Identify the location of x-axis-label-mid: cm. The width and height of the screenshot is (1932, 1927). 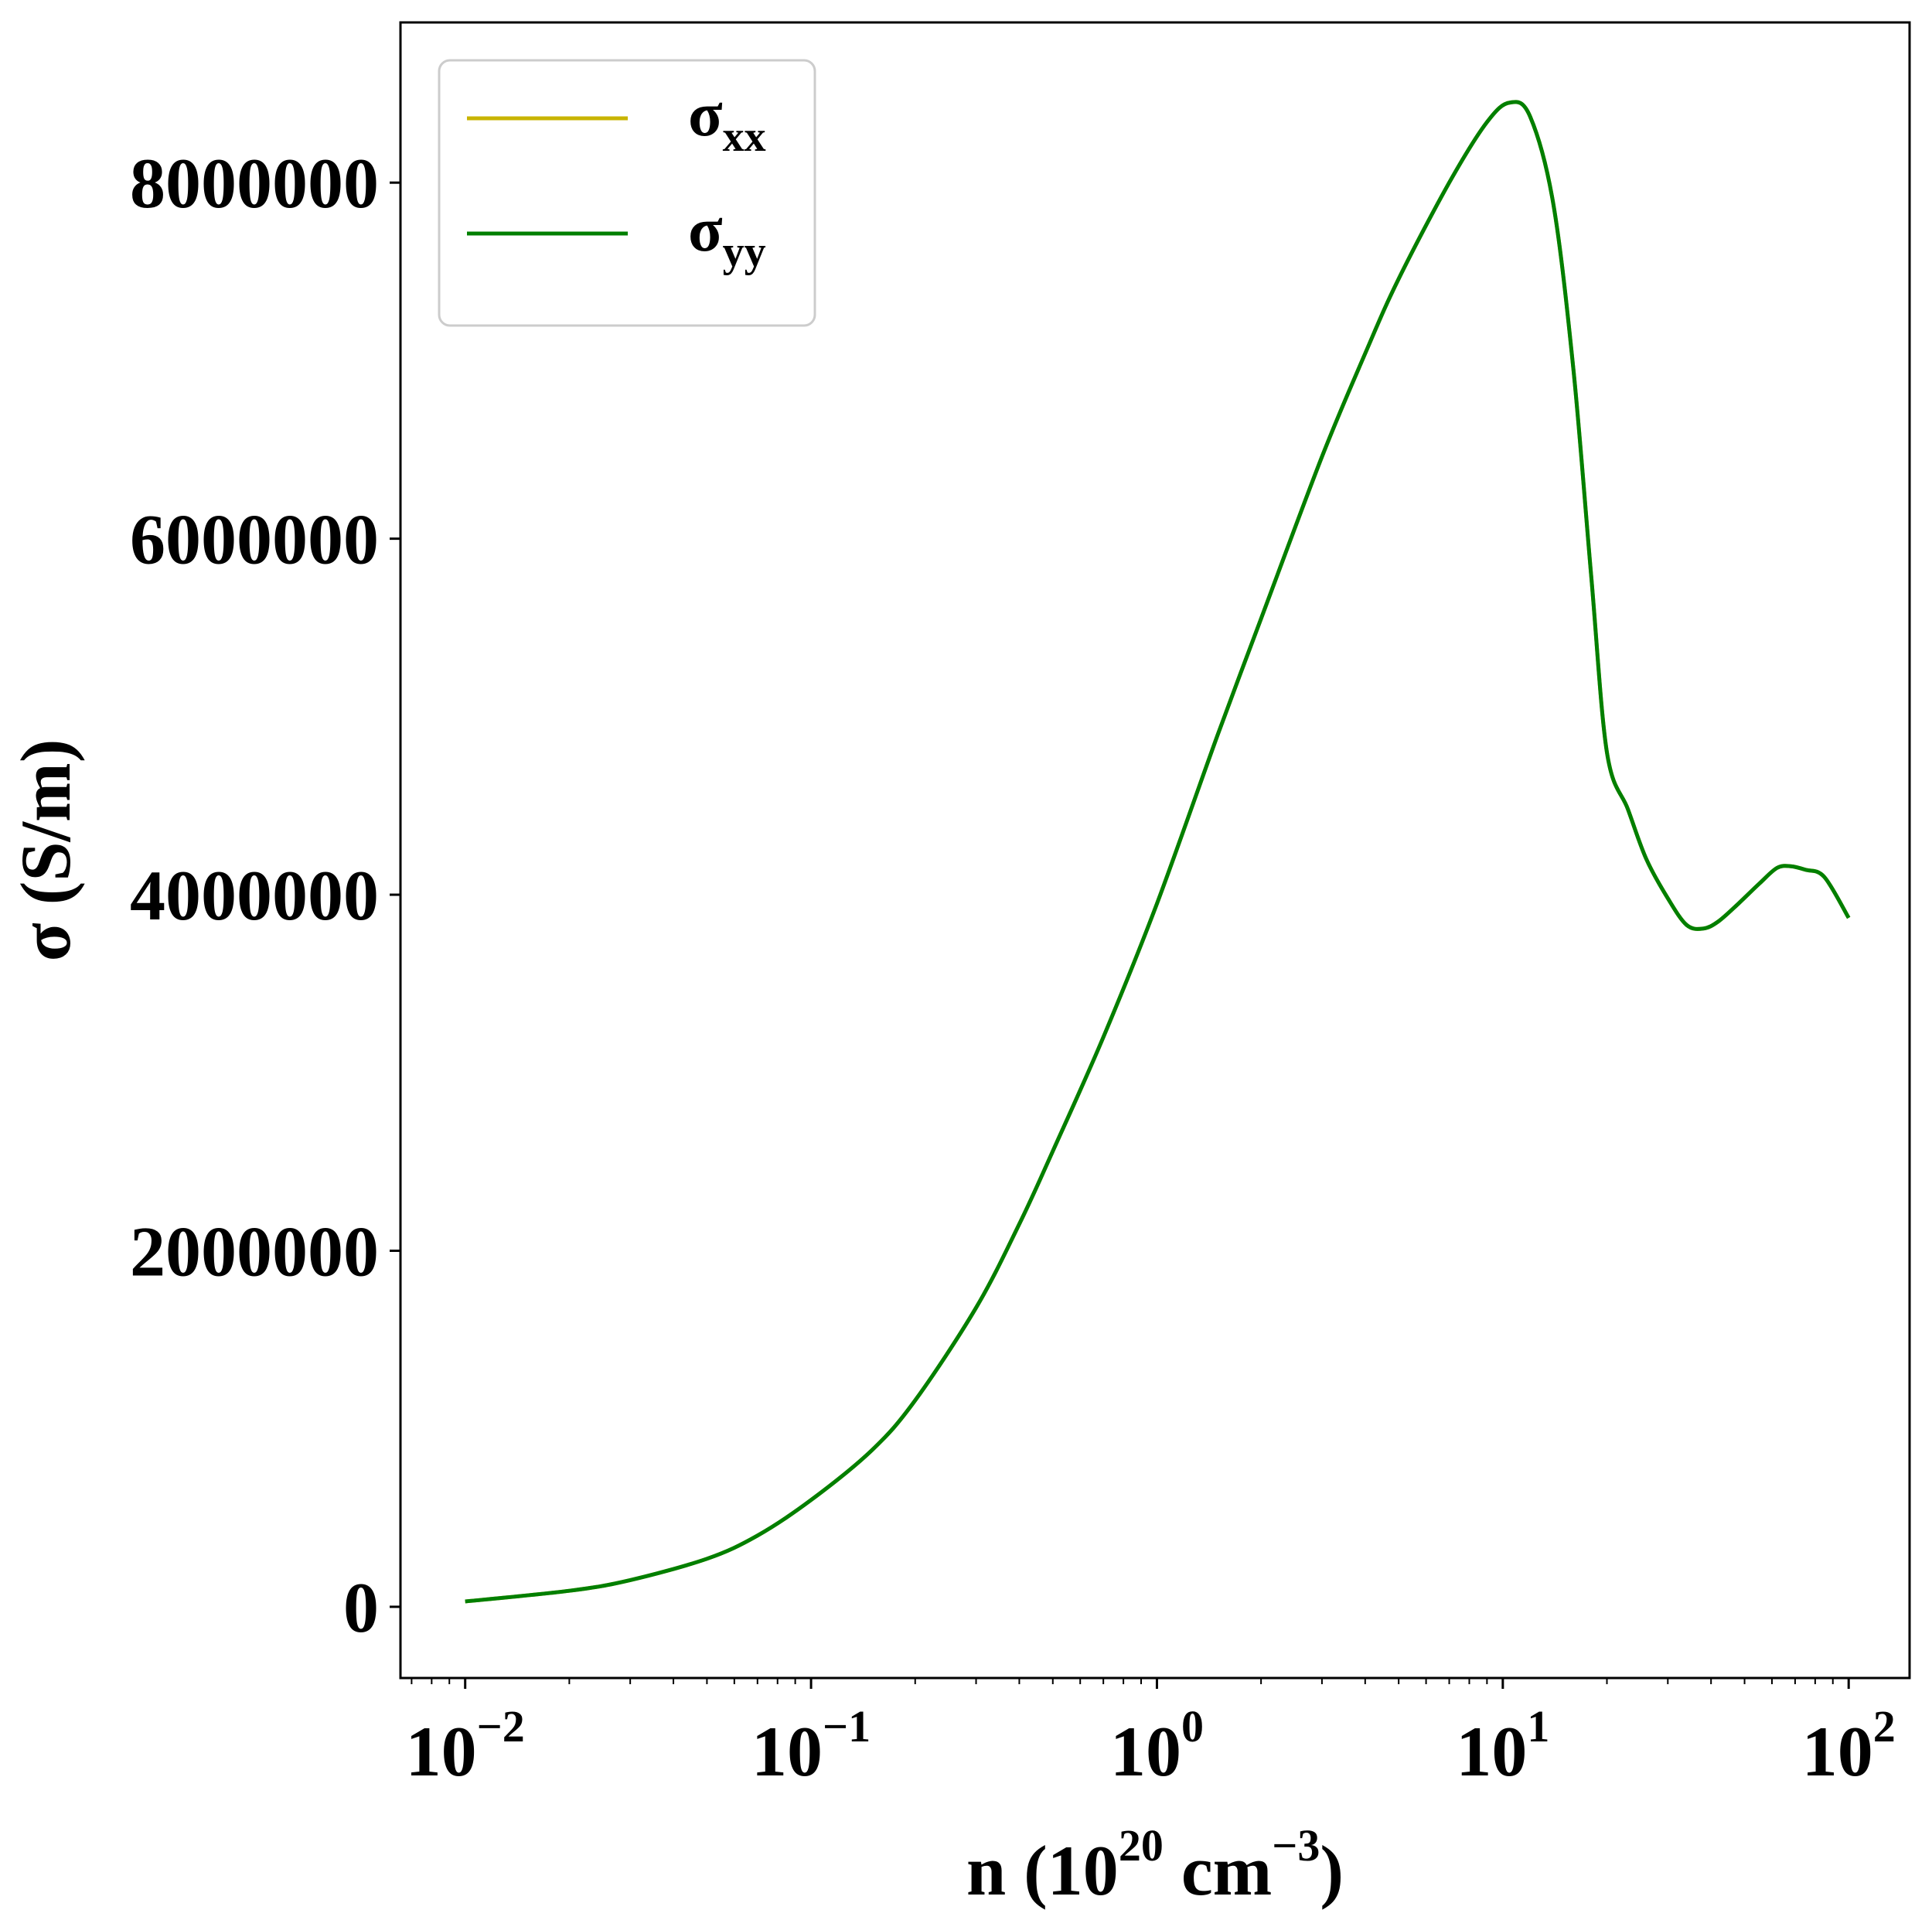
(1218, 1870).